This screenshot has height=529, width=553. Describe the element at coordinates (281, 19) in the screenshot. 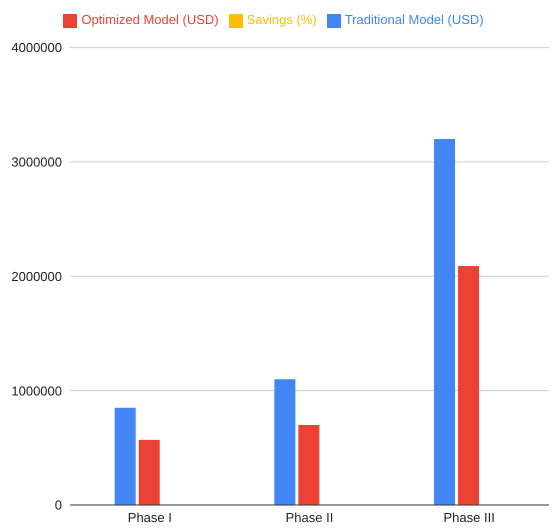

I see `legend-label: Savings (%)` at that location.